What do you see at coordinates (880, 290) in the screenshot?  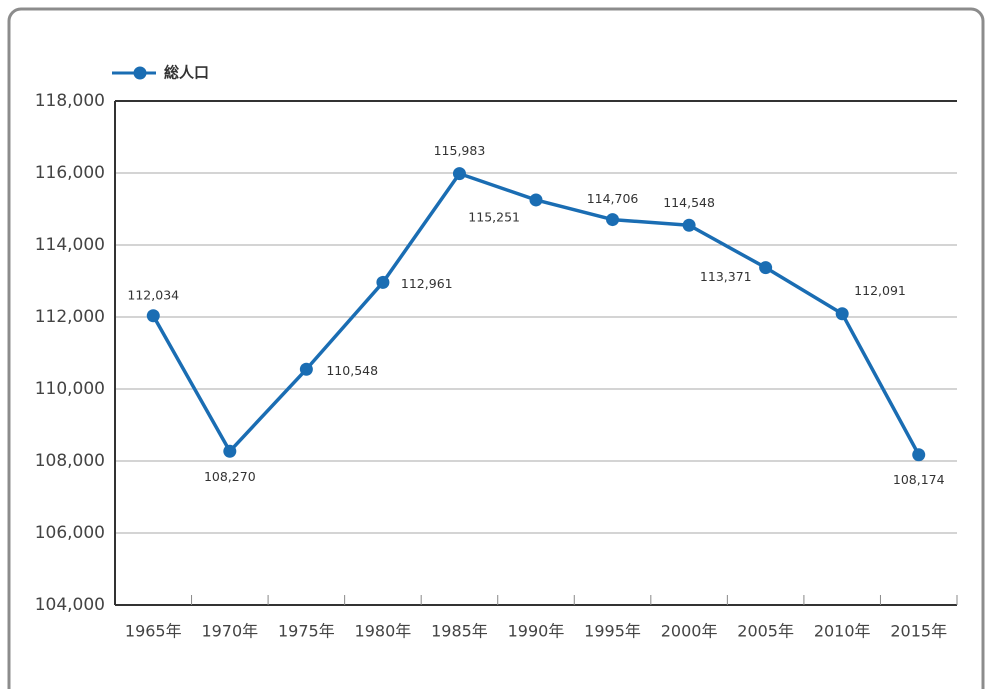 I see `data-label: 112,091` at bounding box center [880, 290].